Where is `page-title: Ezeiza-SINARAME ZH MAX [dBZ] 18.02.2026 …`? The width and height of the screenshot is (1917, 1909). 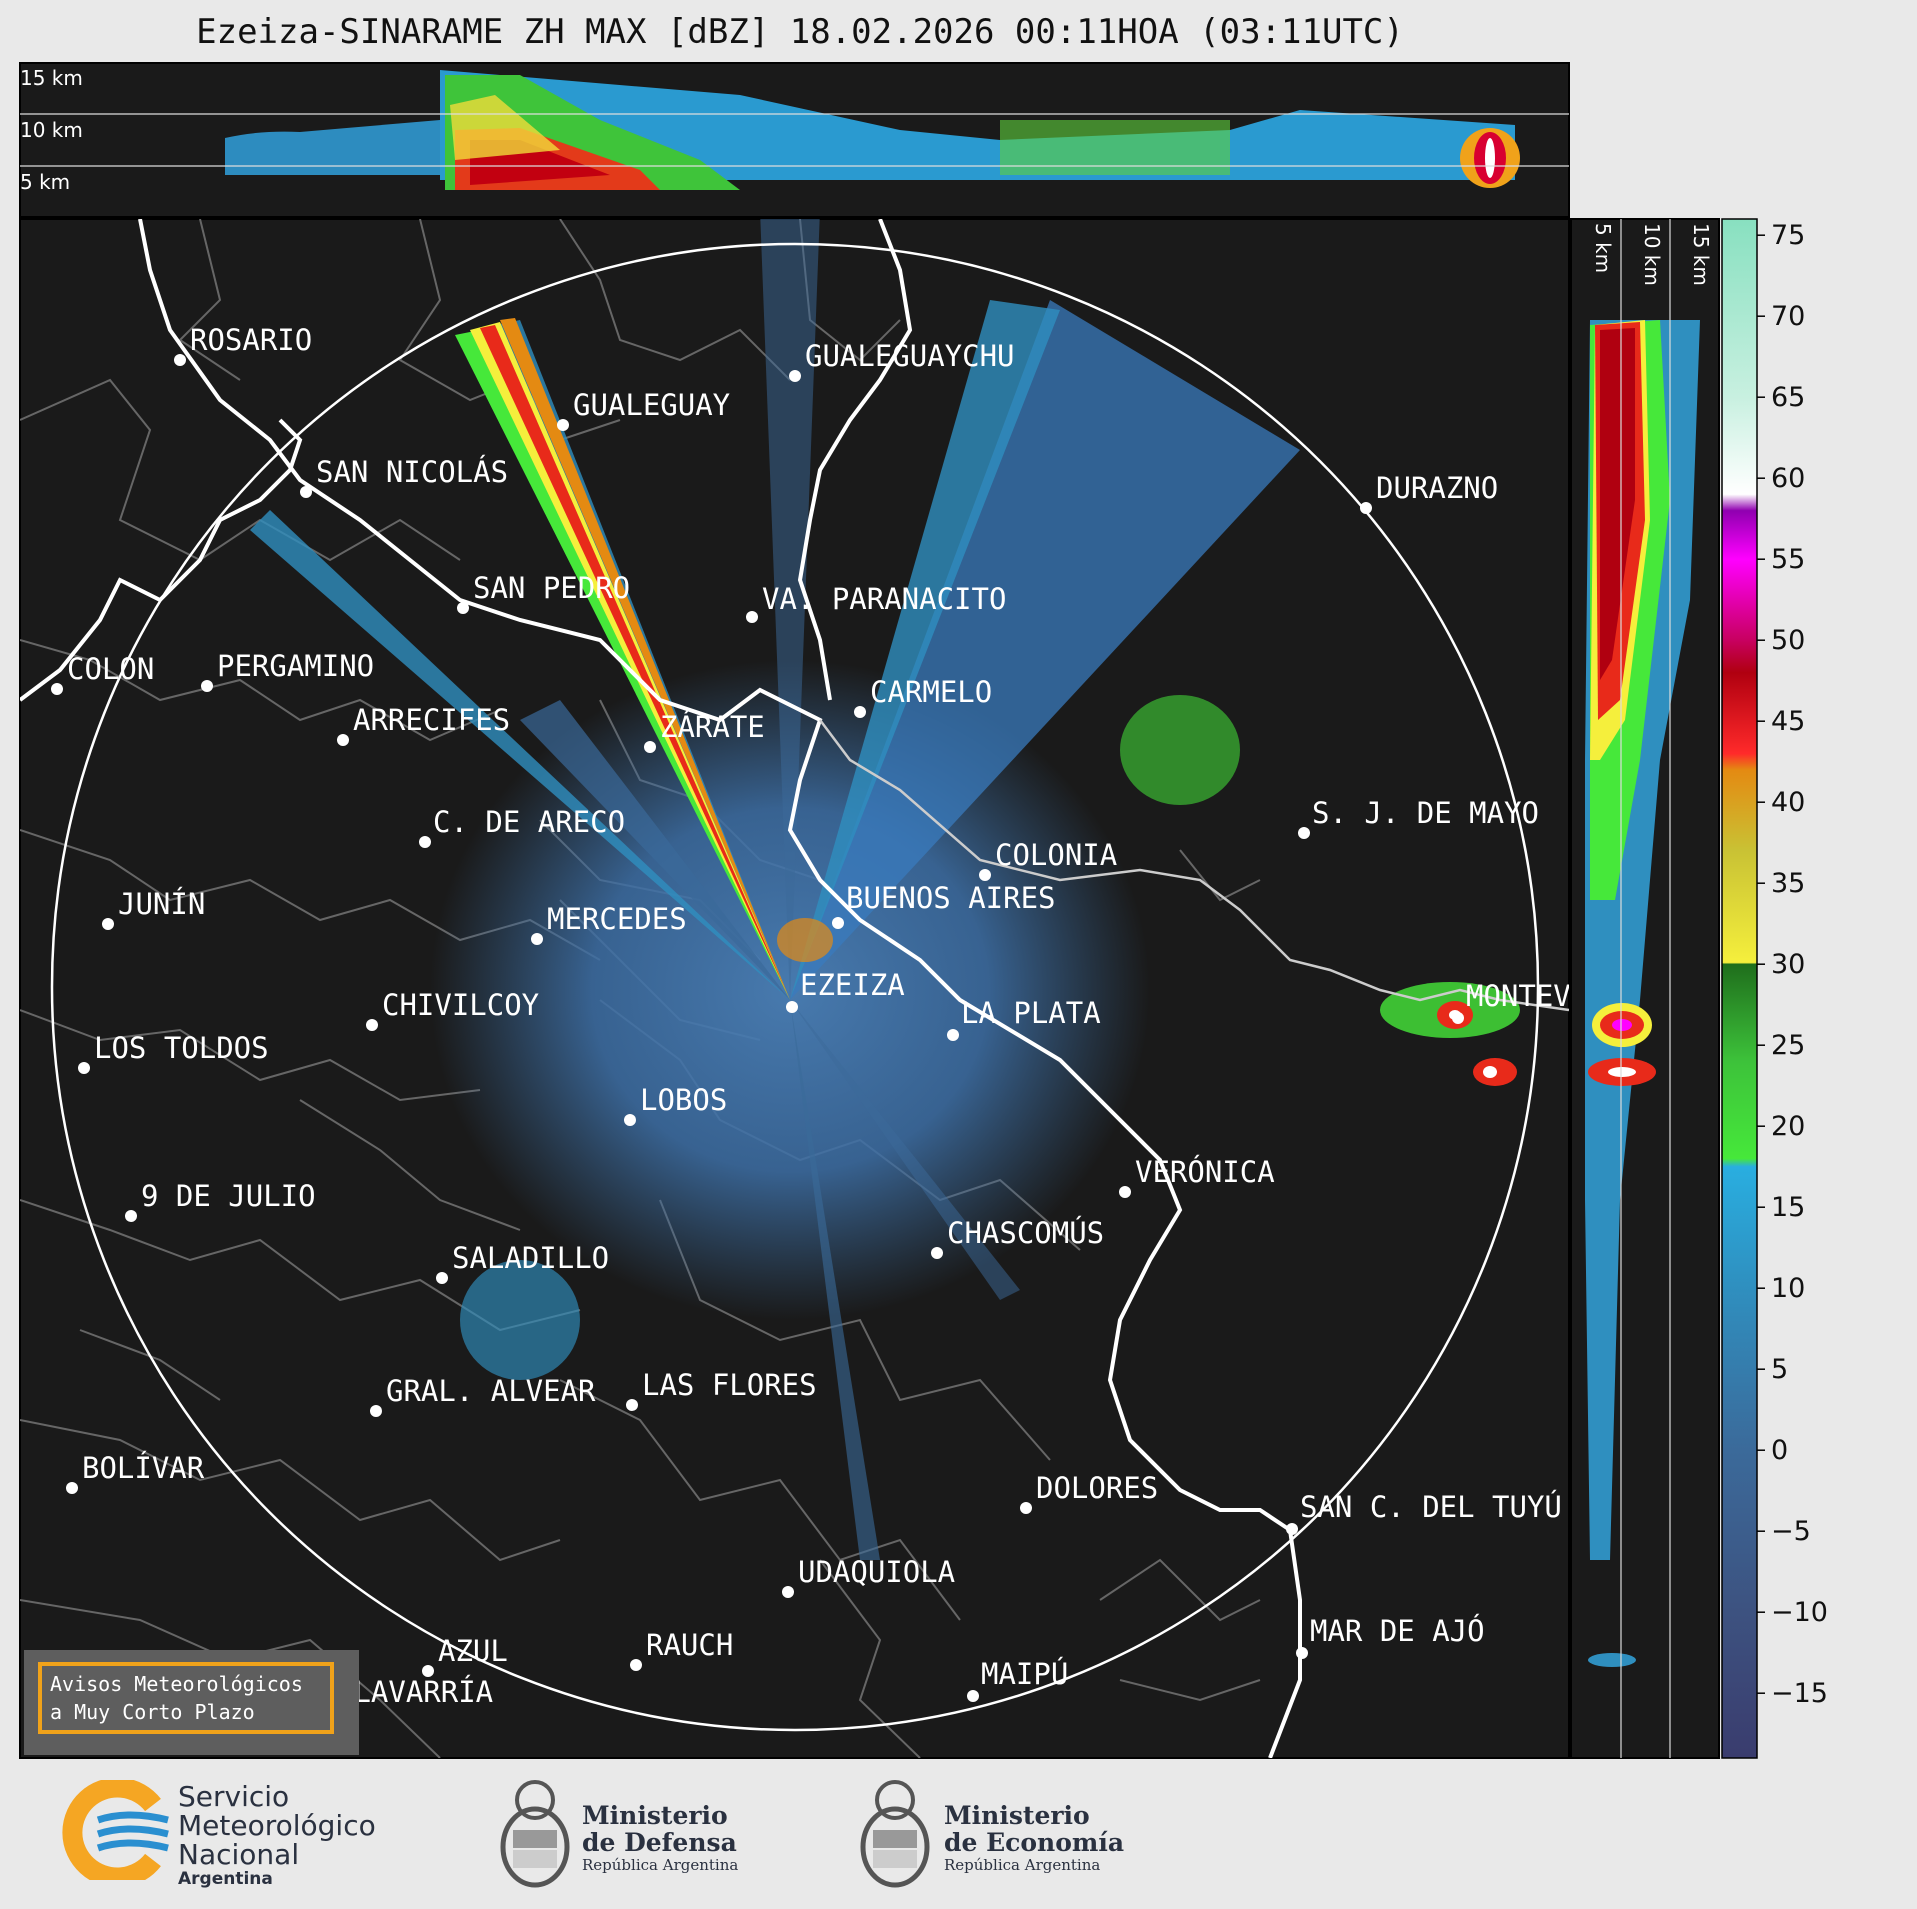 page-title: Ezeiza-SINARAME ZH MAX [dBZ] 18.02.2026 … is located at coordinates (800, 32).